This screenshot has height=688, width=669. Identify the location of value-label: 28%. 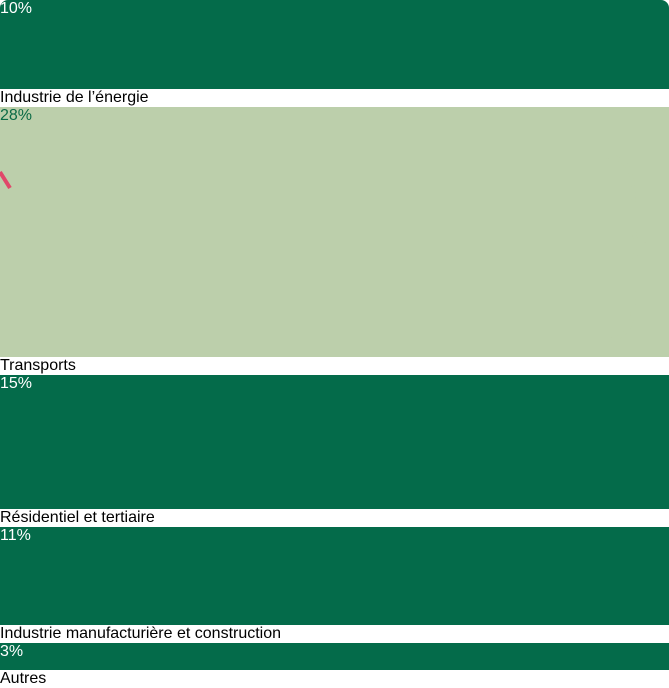
(16, 116).